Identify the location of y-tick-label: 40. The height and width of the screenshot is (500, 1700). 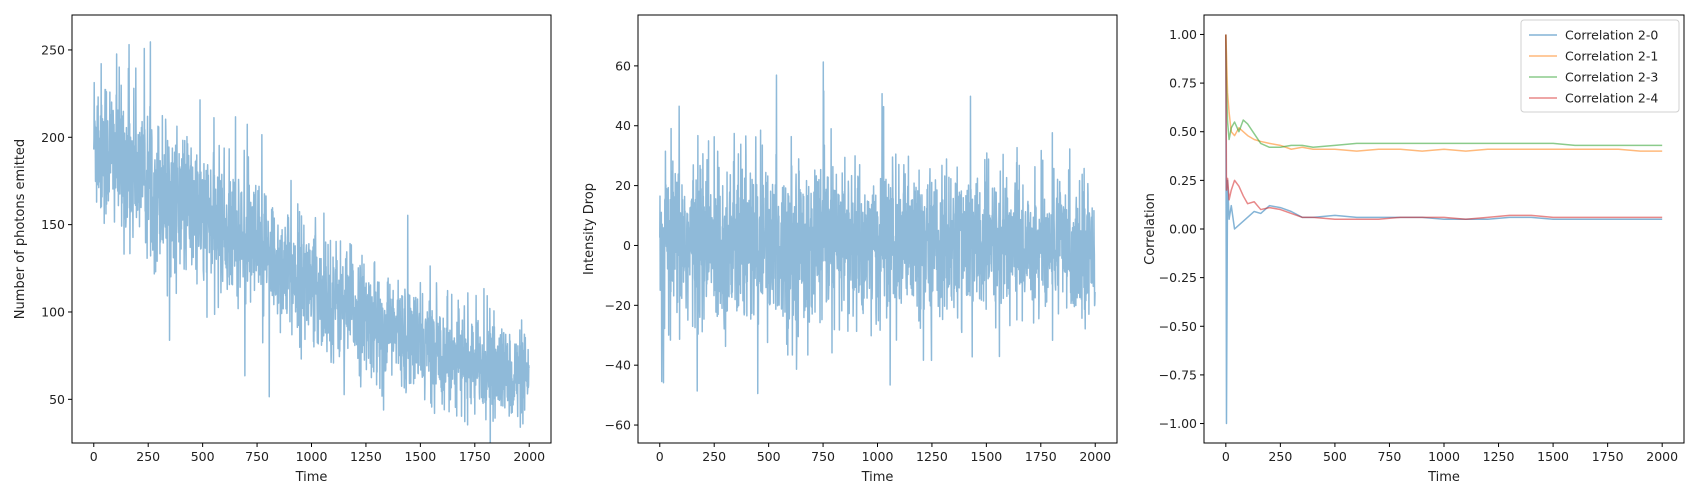
(623, 125).